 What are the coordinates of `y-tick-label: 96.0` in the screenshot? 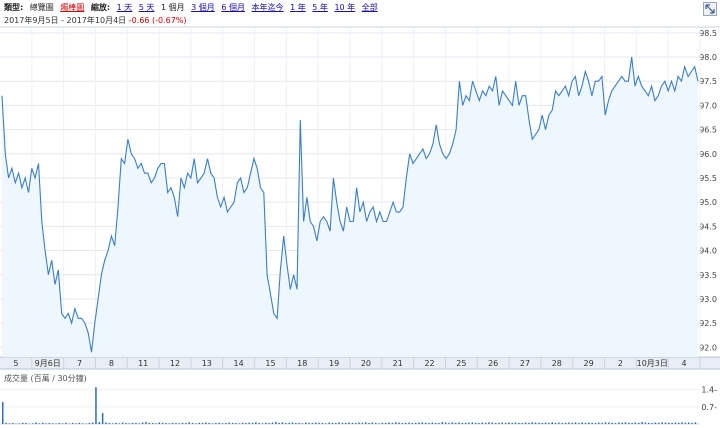 It's located at (708, 154).